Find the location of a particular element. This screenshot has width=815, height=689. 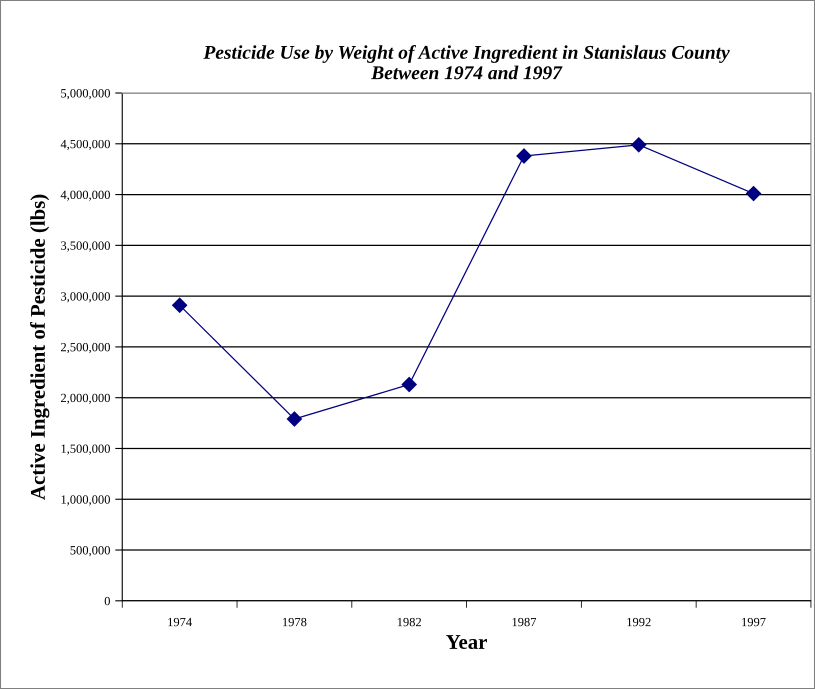

chart-title: Pesticide Use by Weight of Active Ingredient in Stanislaus County Between 1974 and 1997 is located at coordinates (466, 62).